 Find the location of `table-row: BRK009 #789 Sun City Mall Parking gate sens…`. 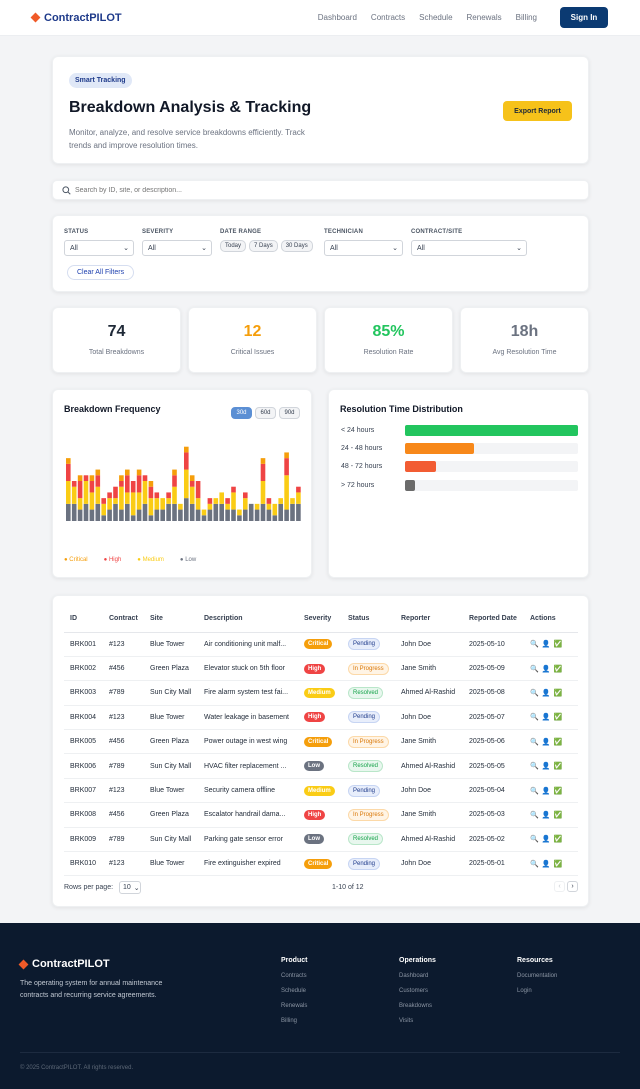

table-row: BRK009 #789 Sun City Mall Parking gate sens… is located at coordinates (321, 840).